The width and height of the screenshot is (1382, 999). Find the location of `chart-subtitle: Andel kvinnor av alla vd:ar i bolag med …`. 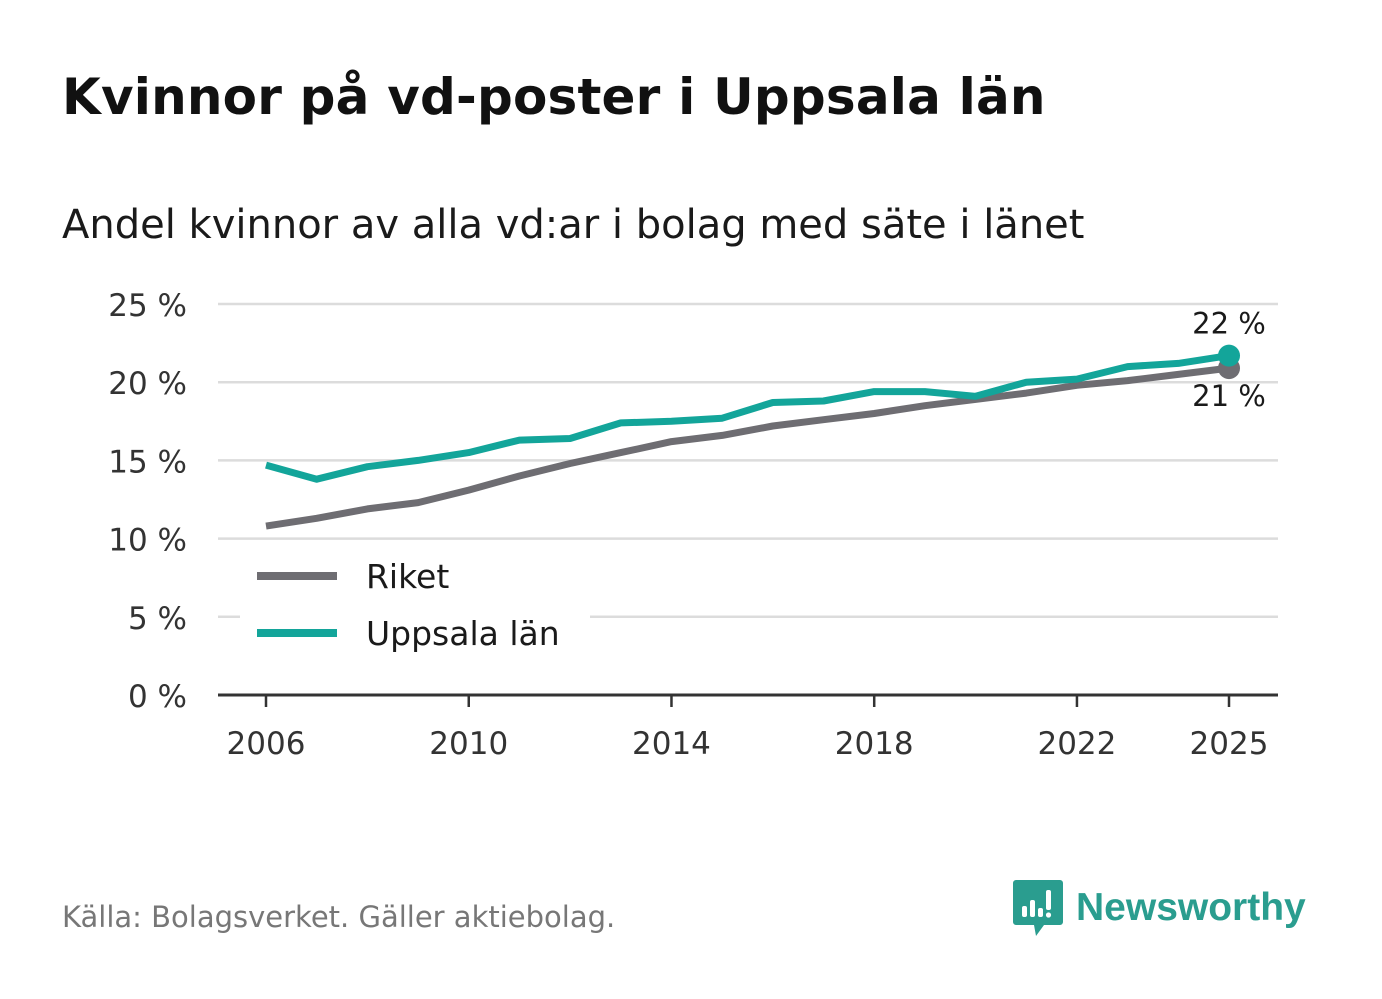

chart-subtitle: Andel kvinnor av alla vd:ar i bolag med … is located at coordinates (573, 225).